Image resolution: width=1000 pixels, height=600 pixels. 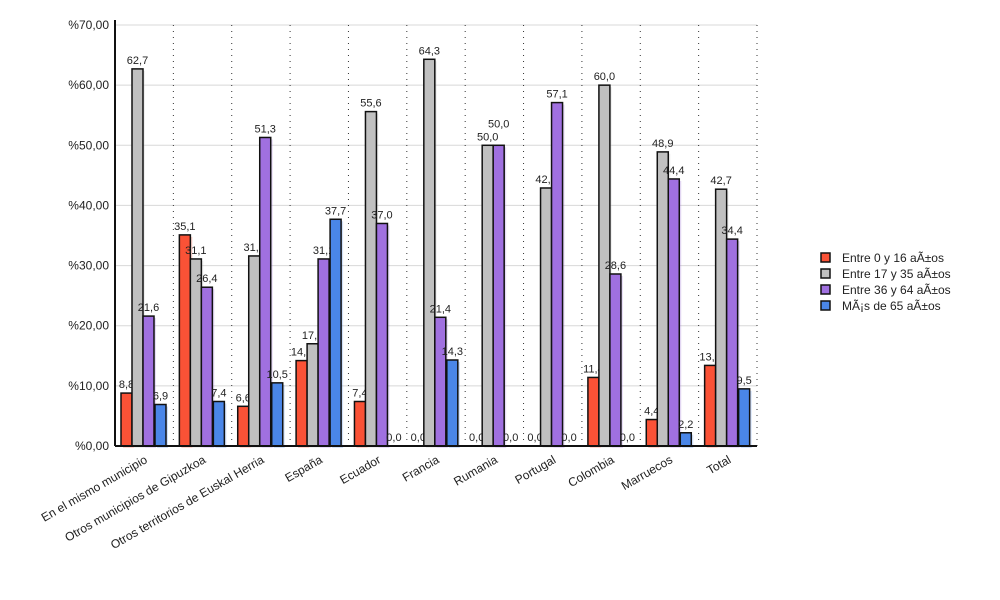 What do you see at coordinates (92, 446) in the screenshot?
I see `y-tick-label: %0,00` at bounding box center [92, 446].